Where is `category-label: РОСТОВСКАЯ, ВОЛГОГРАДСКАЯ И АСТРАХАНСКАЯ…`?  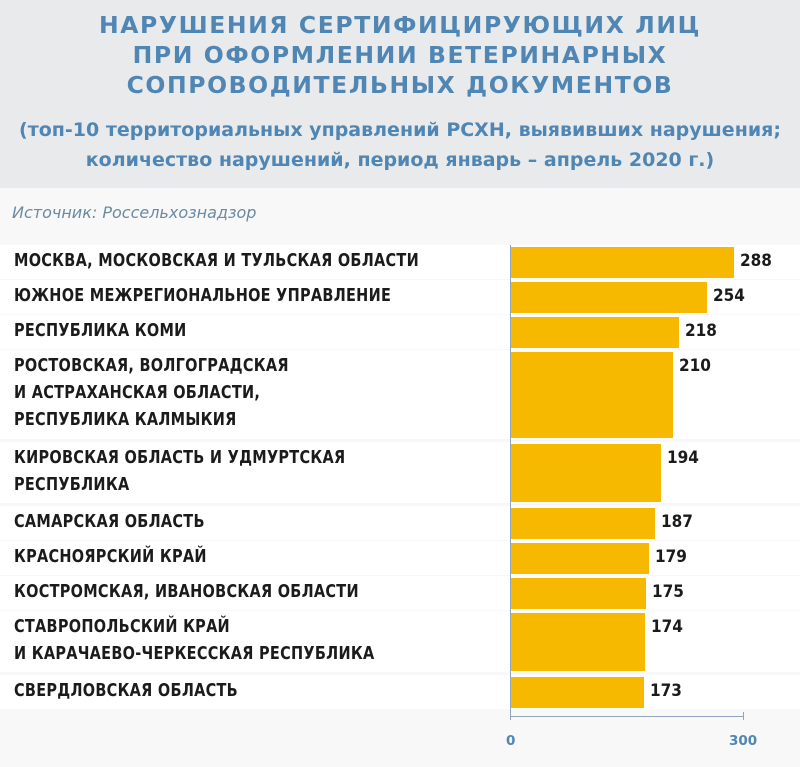
category-label: РОСТОВСКАЯ, ВОЛГОГРАДСКАЯ И АСТРАХАНСКАЯ… is located at coordinates (151, 393).